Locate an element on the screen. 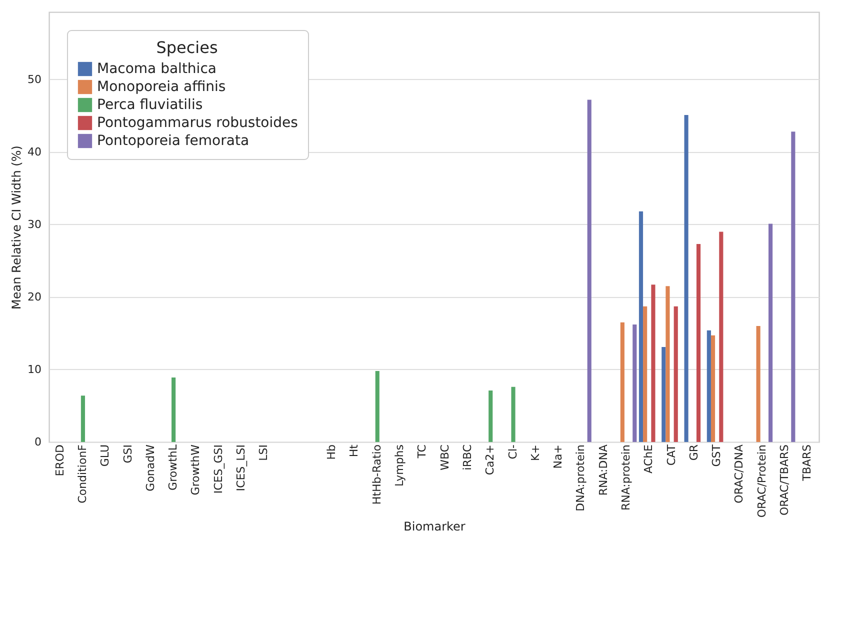 This screenshot has width=848, height=620. x-tick-label: GrowthW is located at coordinates (195, 470).